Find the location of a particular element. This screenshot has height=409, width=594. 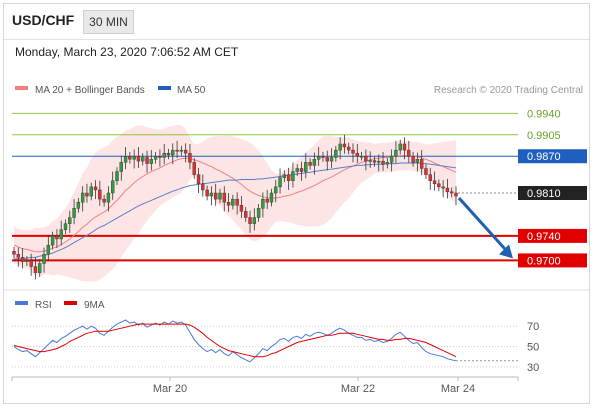

level-tag-0.9700 is located at coordinates (552, 260).